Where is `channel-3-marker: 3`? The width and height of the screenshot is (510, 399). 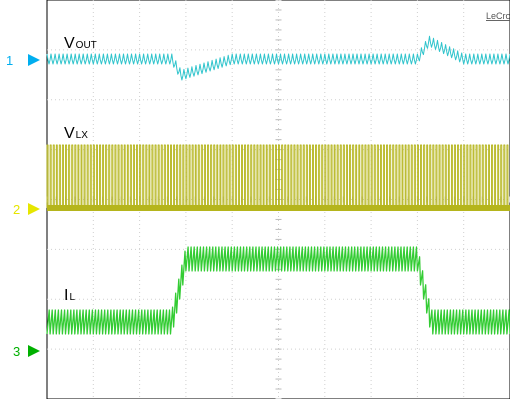
channel-3-marker: 3 is located at coordinates (26, 351).